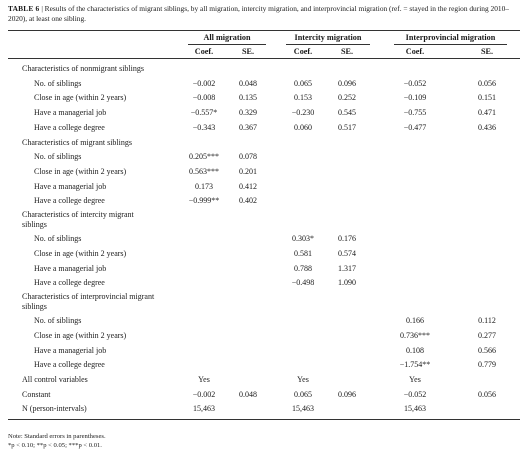 This screenshot has height=458, width=528. What do you see at coordinates (24, 8) in the screenshot?
I see `table-label: TABLE 6` at bounding box center [24, 8].